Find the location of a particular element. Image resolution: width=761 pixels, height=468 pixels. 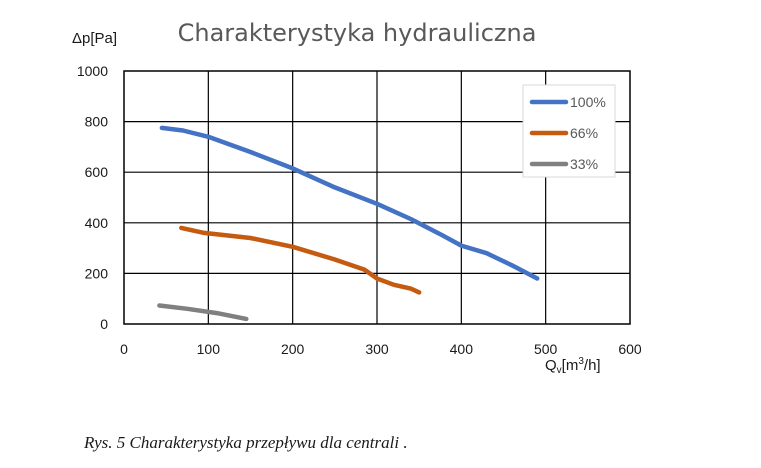

y-axis-label: Δp[Pa] is located at coordinates (94, 38).